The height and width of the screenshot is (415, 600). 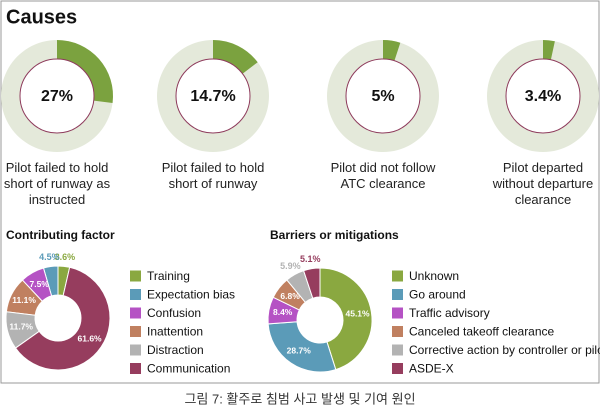 I want to click on caption: 그림 7: 활주로 침범 사고 발생 및 기여 원인, so click(x=299, y=398).